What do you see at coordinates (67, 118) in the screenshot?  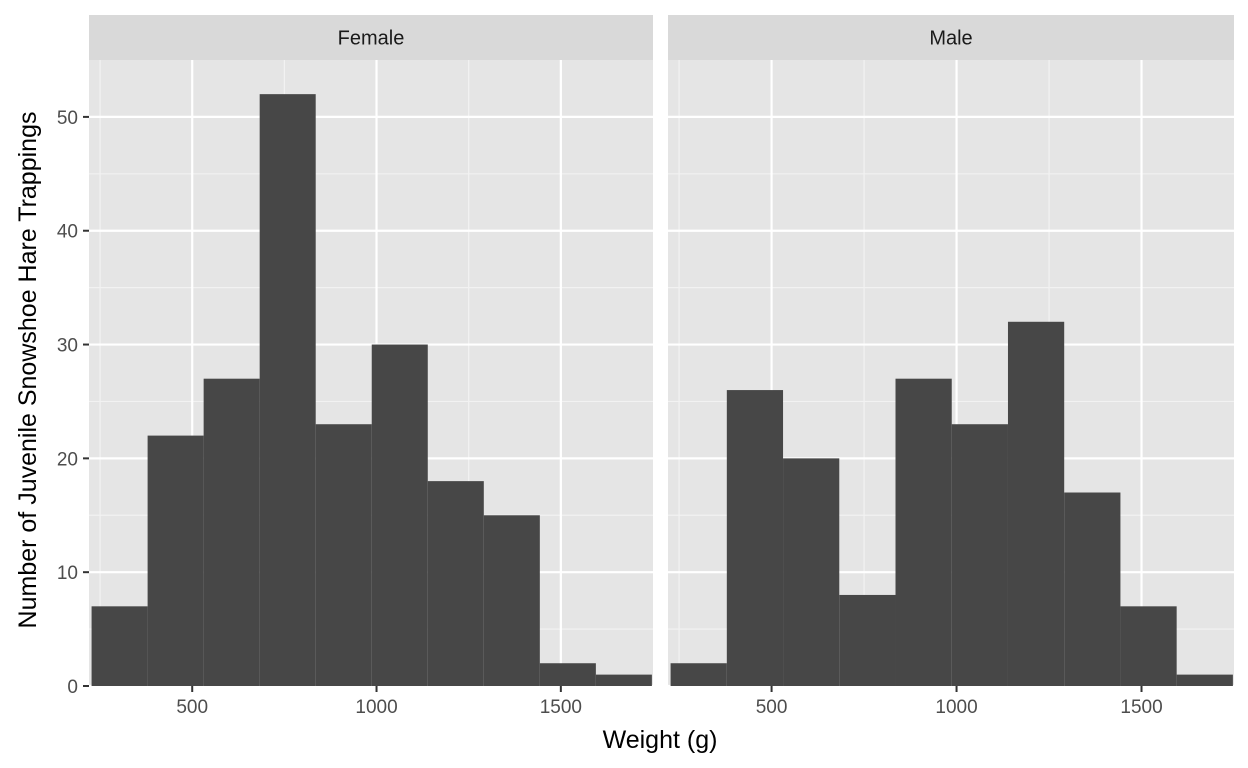 I see `y-tick-label: 50` at bounding box center [67, 118].